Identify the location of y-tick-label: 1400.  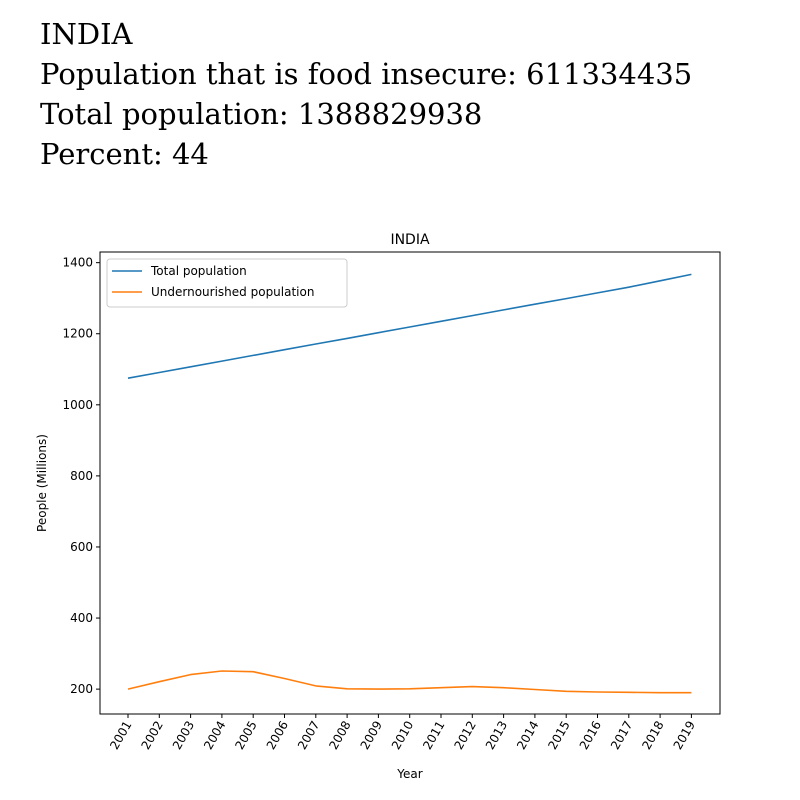
(77, 263).